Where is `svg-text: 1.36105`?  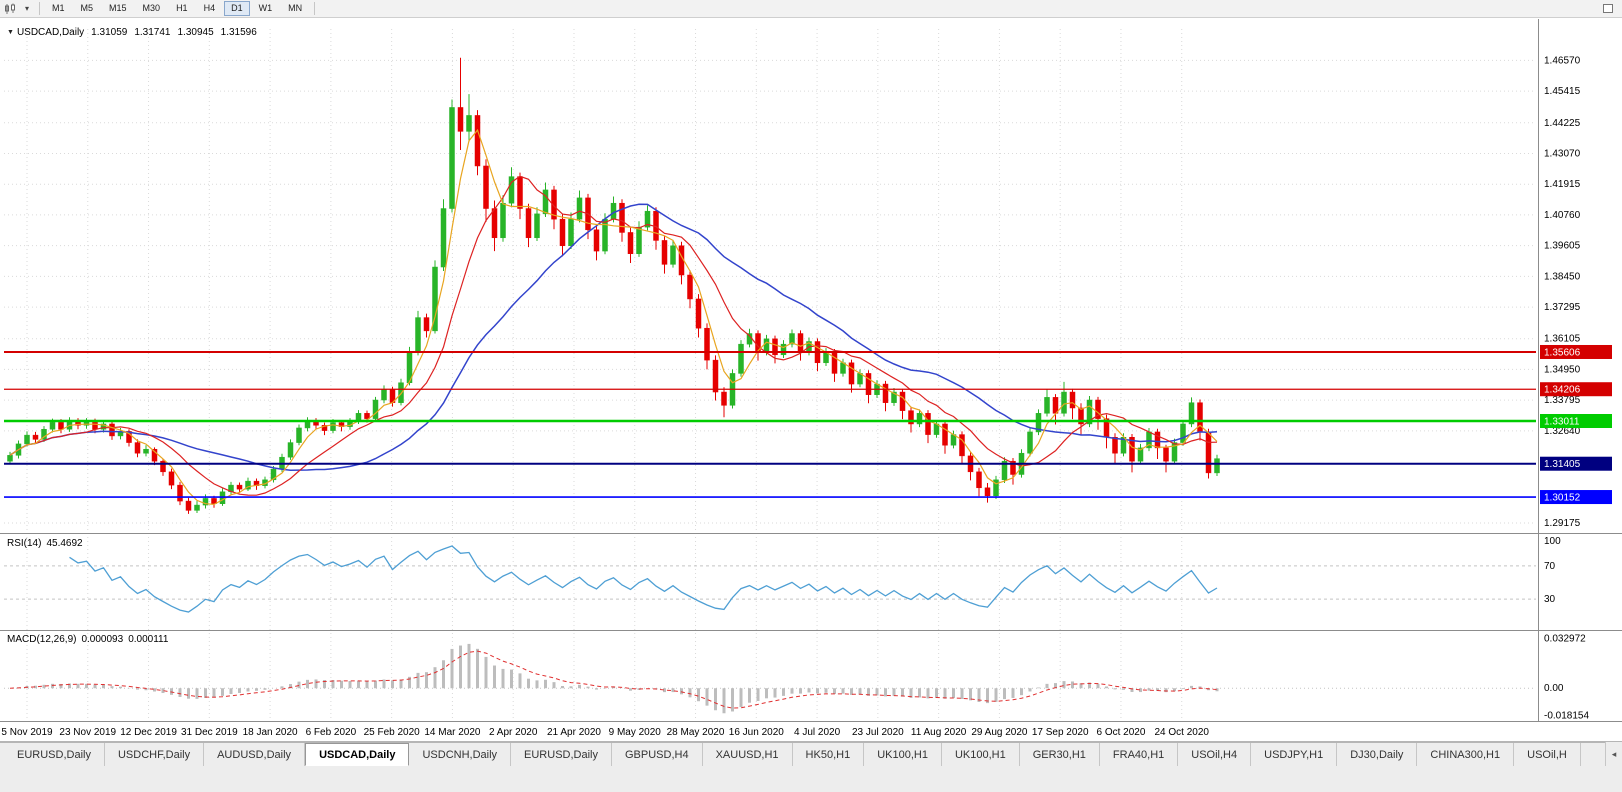
svg-text: 1.36105 is located at coordinates (1562, 339).